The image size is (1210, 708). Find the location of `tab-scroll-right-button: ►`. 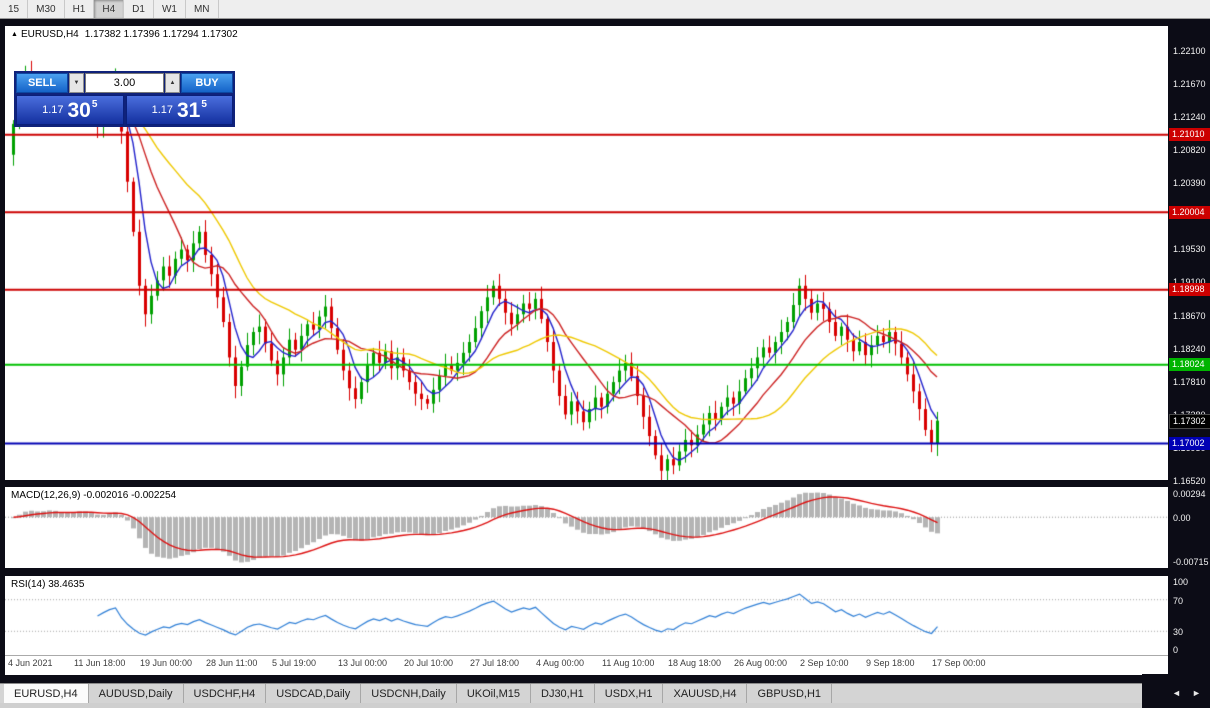

tab-scroll-right-button: ► is located at coordinates (1196, 693).